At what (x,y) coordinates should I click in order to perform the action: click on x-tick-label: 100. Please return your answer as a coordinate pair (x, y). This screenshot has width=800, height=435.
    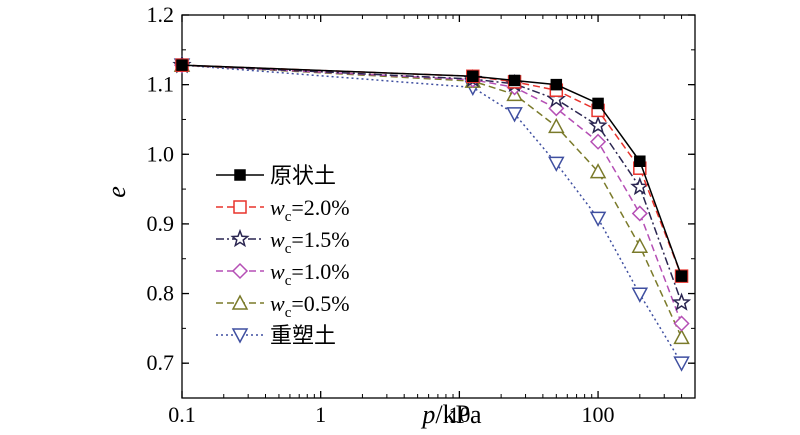
    Looking at the image, I should click on (598, 414).